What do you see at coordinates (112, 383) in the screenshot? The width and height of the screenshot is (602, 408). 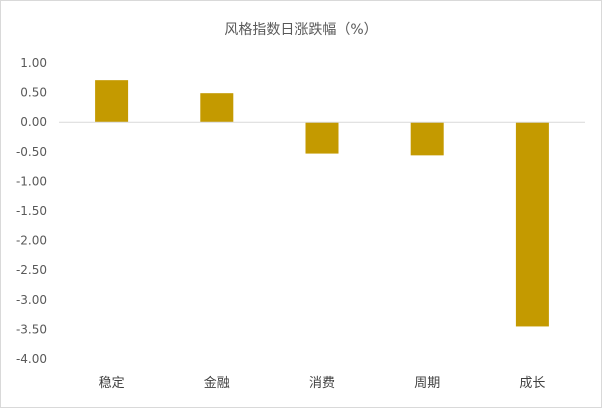 I see `x-category-label: 稳定` at bounding box center [112, 383].